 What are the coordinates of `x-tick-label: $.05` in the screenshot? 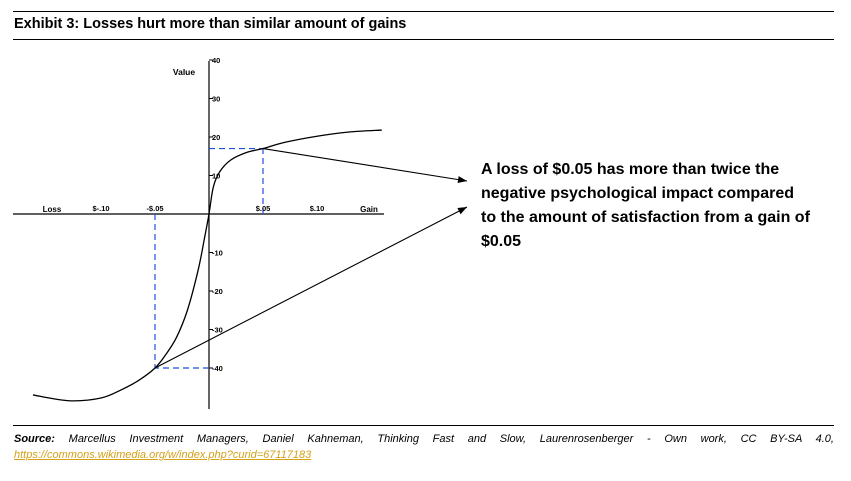 It's located at (263, 208).